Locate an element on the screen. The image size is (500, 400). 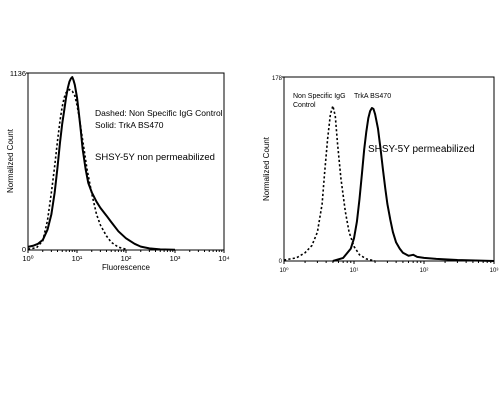
right-dashed-curve is located at coordinates (329, 182).